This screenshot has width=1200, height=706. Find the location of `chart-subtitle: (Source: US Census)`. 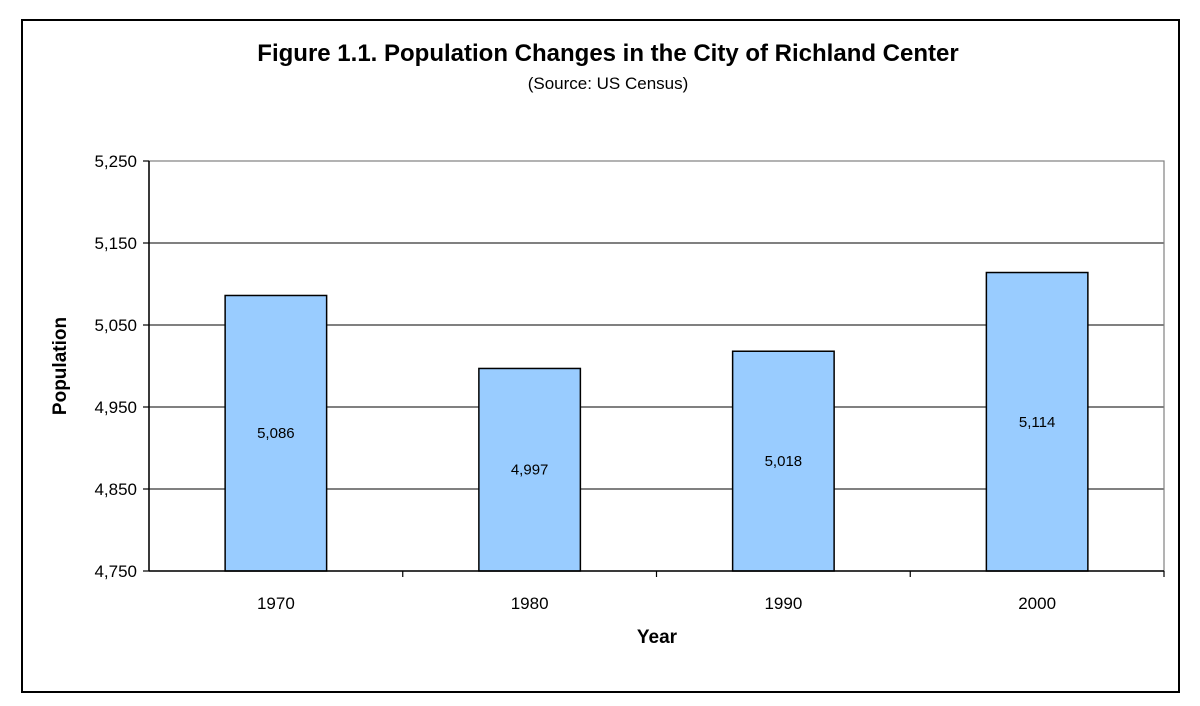

chart-subtitle: (Source: US Census) is located at coordinates (608, 83).